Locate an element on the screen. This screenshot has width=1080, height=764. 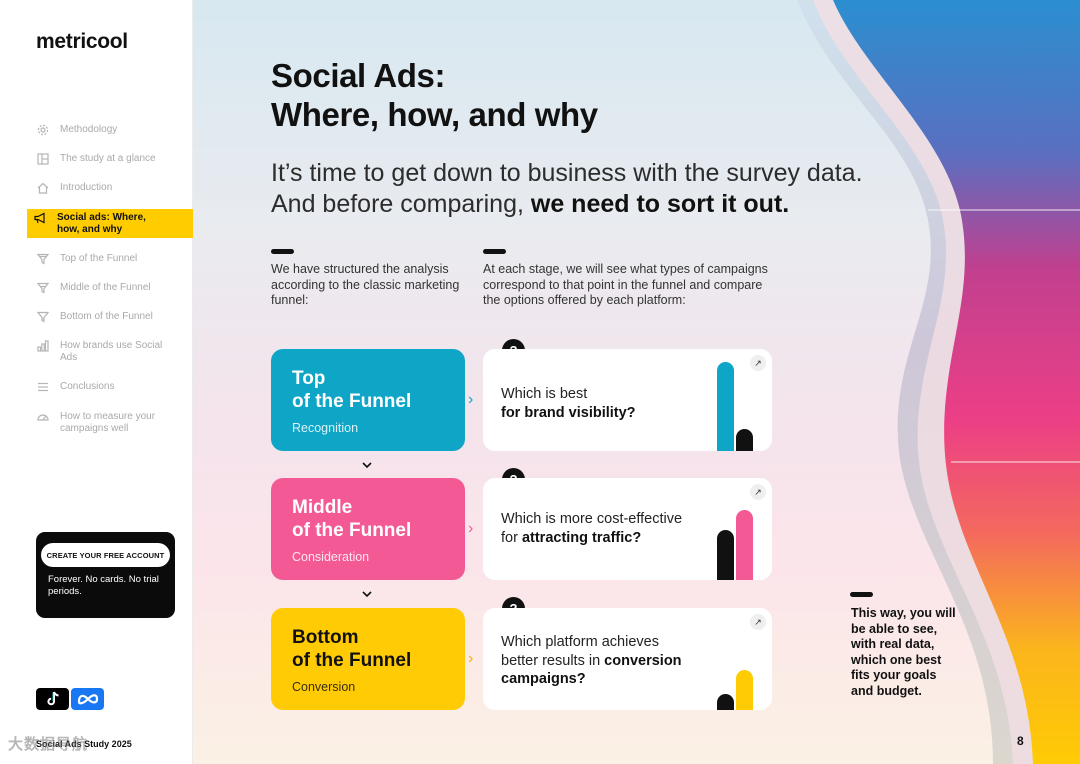
subtitle-plain: And before comparing, is located at coordinates (401, 204).